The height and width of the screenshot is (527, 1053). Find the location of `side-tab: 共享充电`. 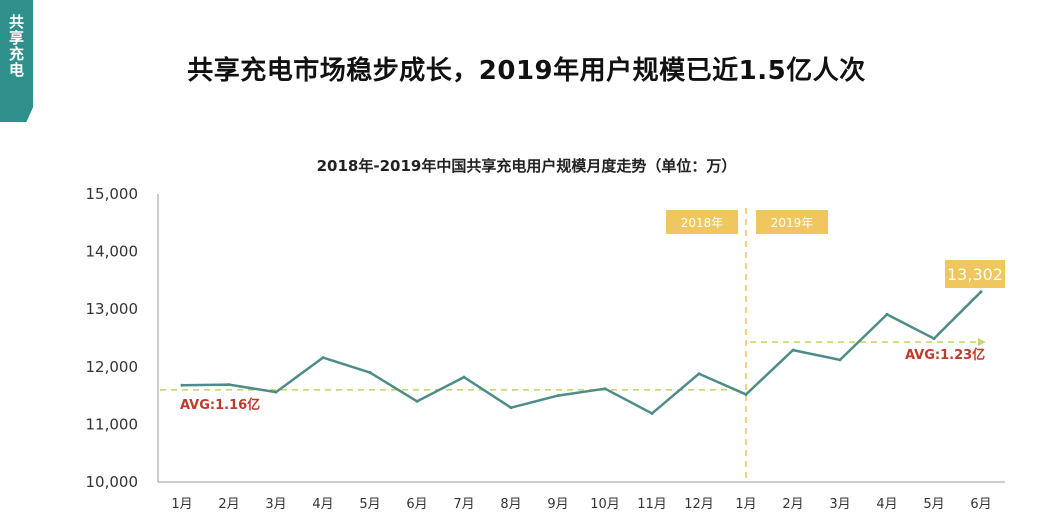

side-tab: 共享充电 is located at coordinates (16, 61).